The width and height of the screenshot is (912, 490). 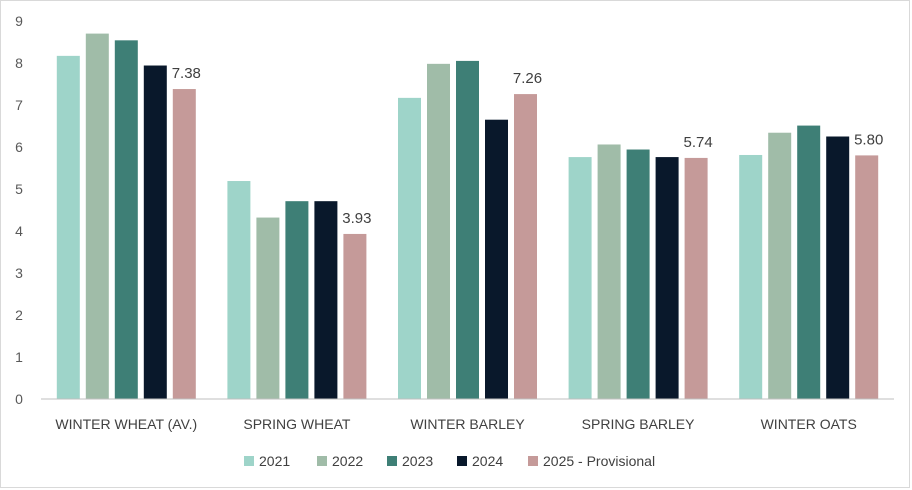 What do you see at coordinates (19, 210) in the screenshot?
I see `y-axis-ticks: 0 1 2 3 4 5 6 7 8 9` at bounding box center [19, 210].